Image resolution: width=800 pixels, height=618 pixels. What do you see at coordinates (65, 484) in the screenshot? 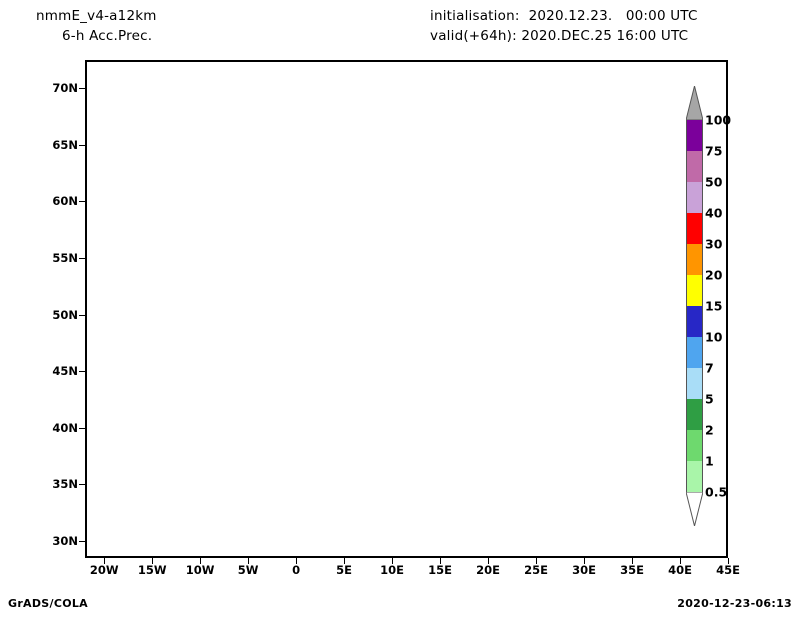
I see `y-tick-35N: 35N` at bounding box center [65, 484].